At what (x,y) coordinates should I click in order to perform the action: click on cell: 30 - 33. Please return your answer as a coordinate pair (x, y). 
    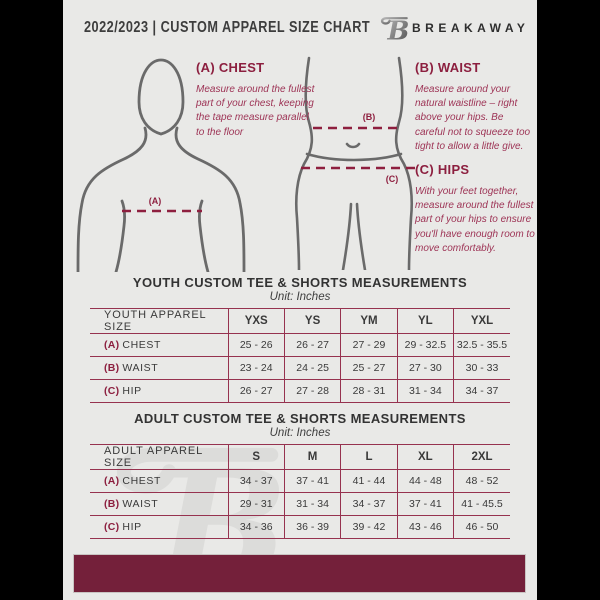
    Looking at the image, I should click on (481, 368).